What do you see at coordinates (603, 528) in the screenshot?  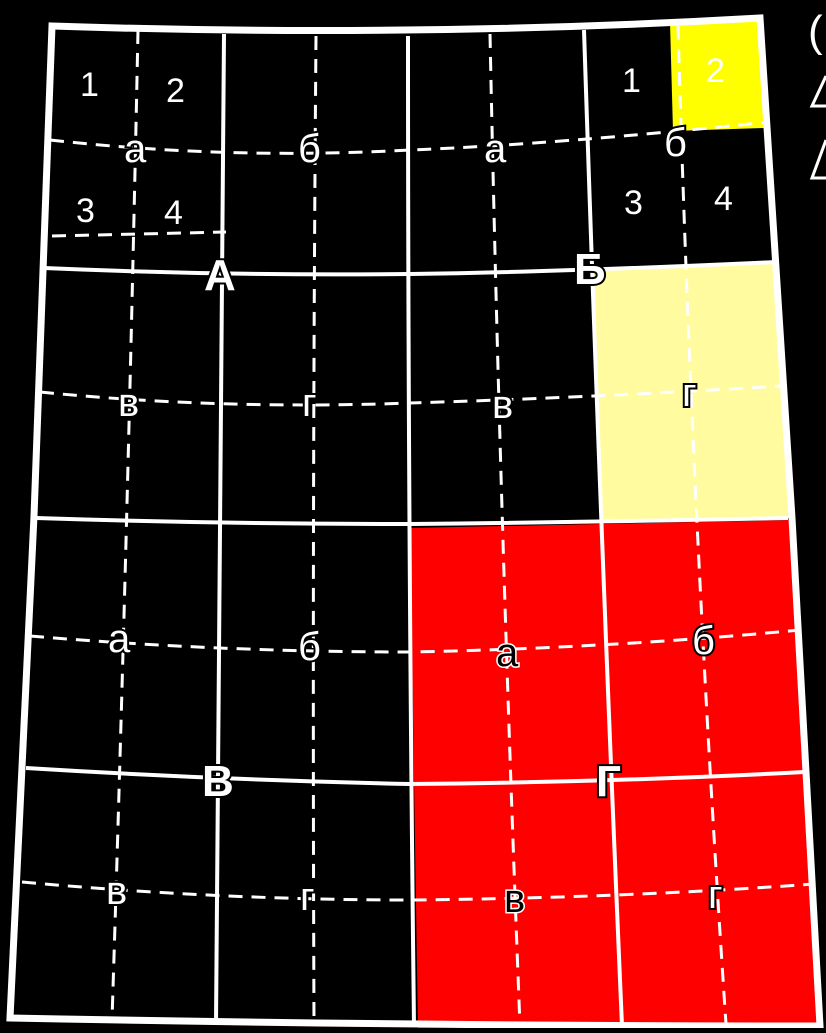 I see `solid-line-v-right` at bounding box center [603, 528].